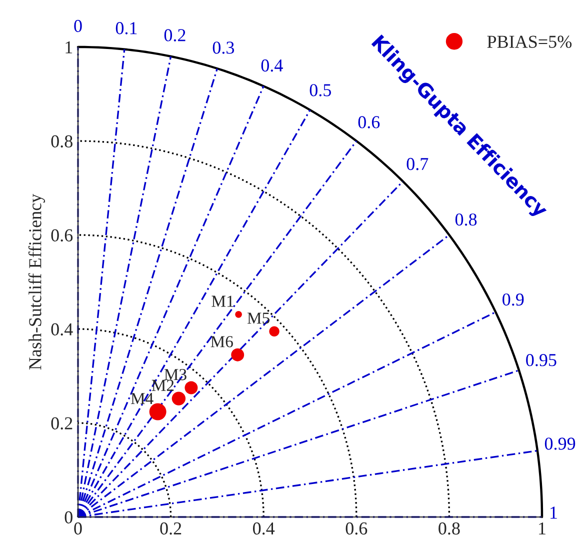  Describe the element at coordinates (61, 423) in the screenshot. I see `y-tick-label: 0.2` at that location.